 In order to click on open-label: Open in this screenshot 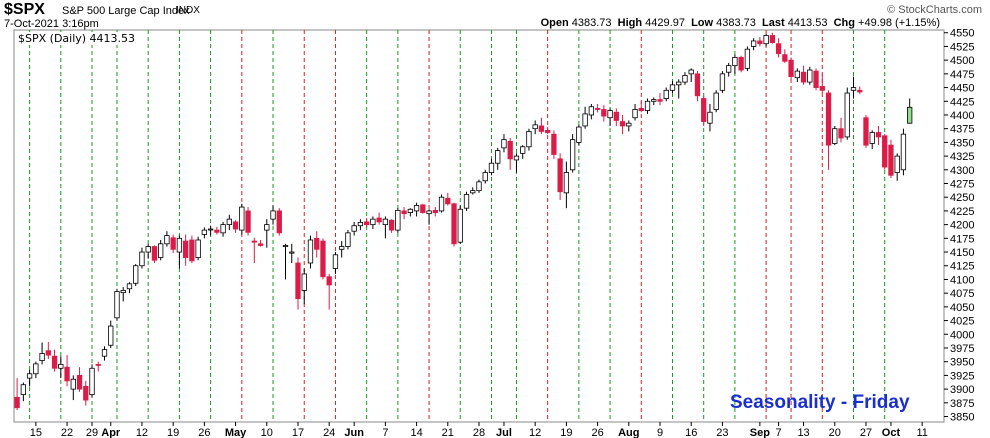, I will do `click(554, 23)`.